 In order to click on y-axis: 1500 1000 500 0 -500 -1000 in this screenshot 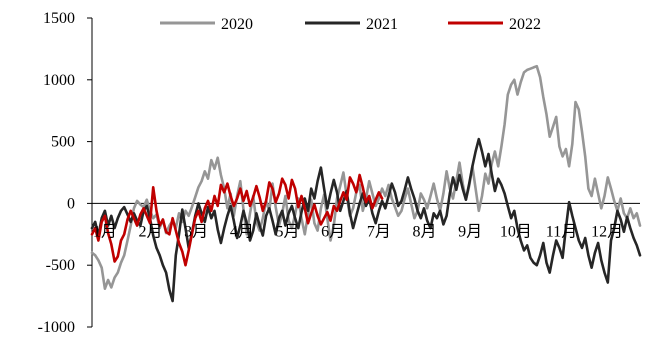, I will do `click(65, 173)`.